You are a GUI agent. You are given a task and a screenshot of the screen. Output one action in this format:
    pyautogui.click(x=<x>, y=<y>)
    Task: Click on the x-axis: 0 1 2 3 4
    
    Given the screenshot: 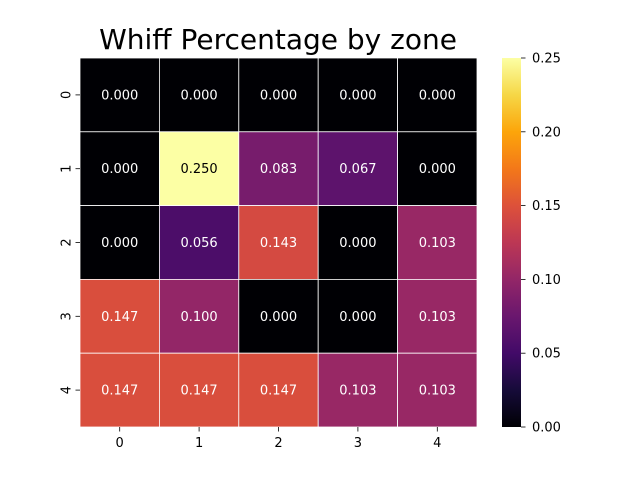 What is the action you would take?
    pyautogui.click(x=278, y=439)
    